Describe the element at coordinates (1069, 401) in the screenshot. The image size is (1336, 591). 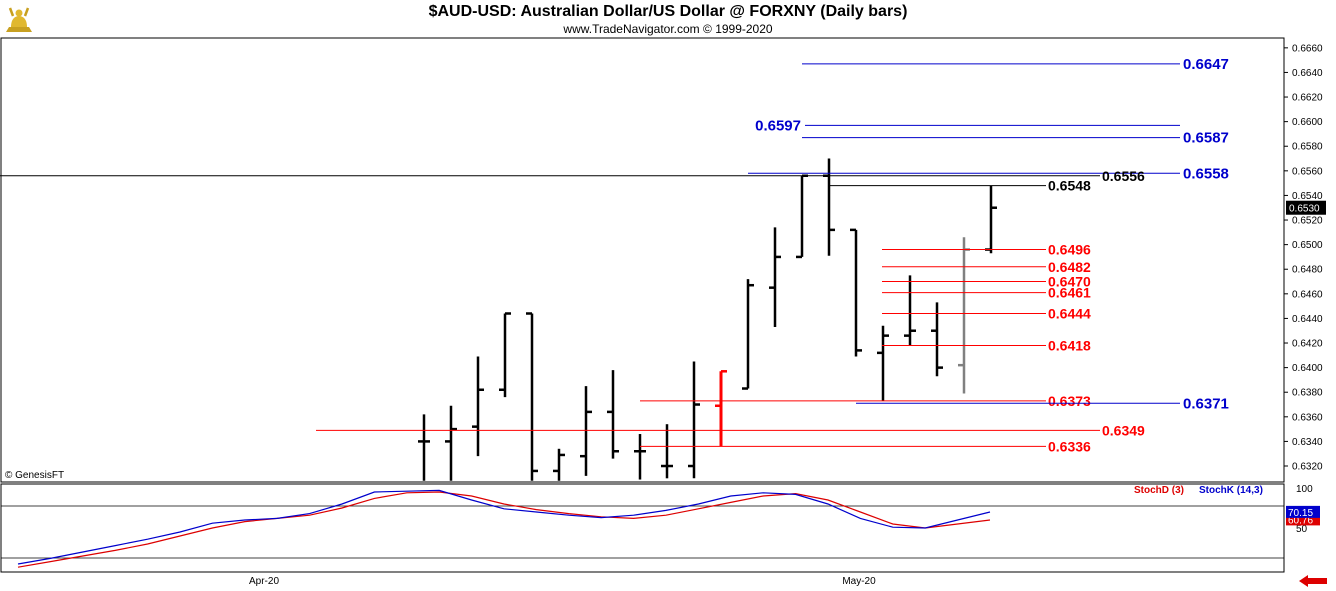
I see `level-label: 0.6373` at that location.